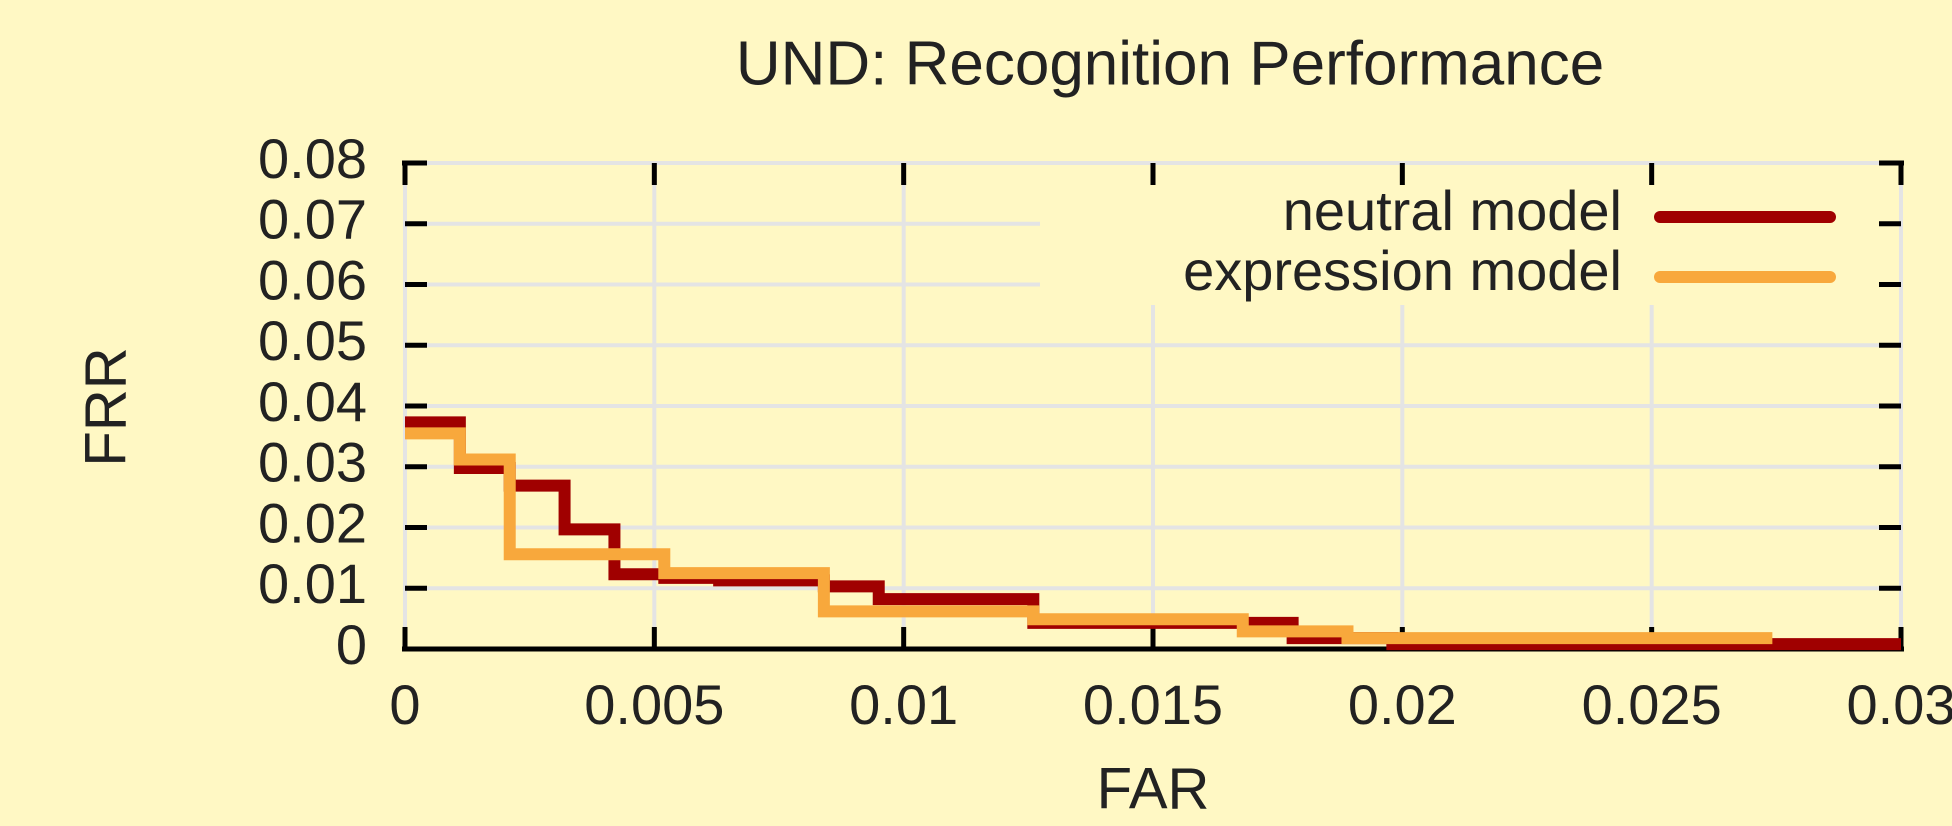 This screenshot has height=826, width=1952. I want to click on x-axis-label: FAR, so click(1153, 788).